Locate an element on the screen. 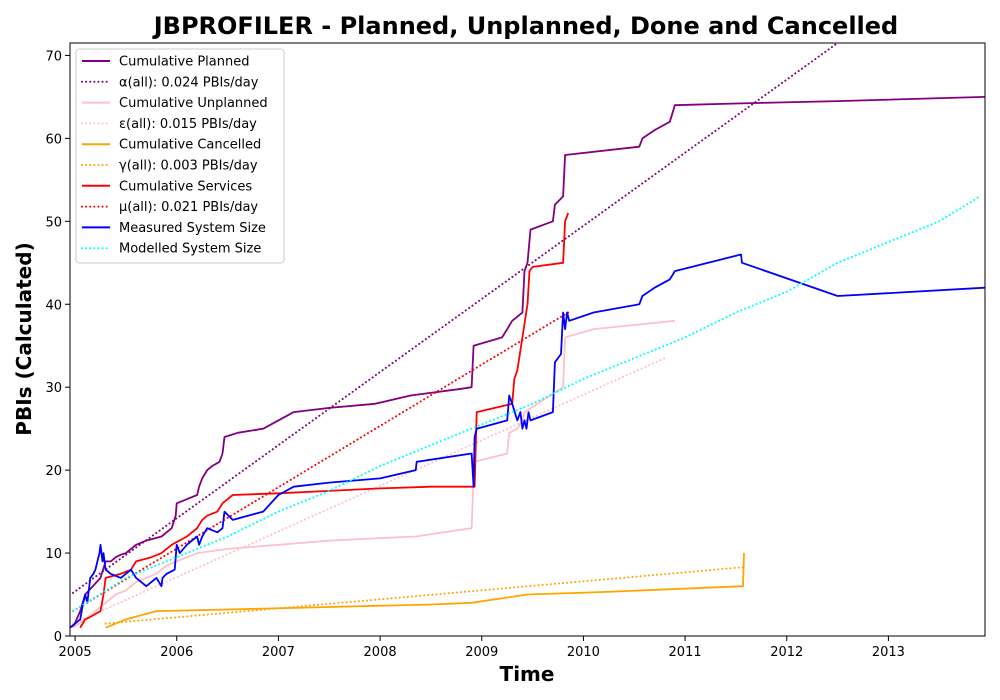 The width and height of the screenshot is (1000, 700). y-tick-label: 0 is located at coordinates (58, 637).